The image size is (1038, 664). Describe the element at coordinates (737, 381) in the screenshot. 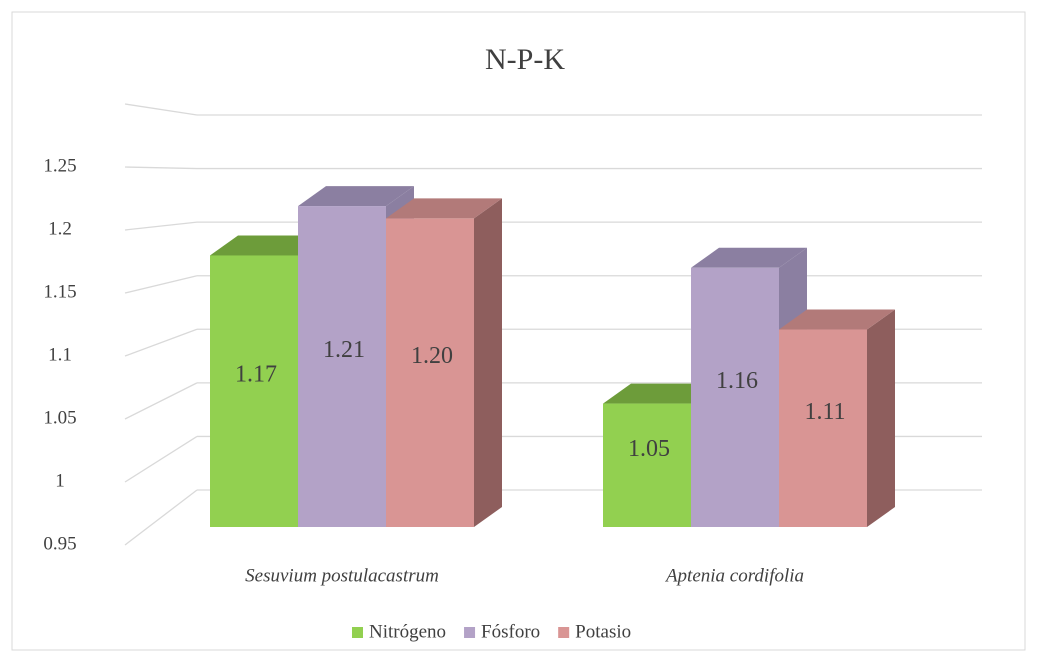

I see `data-label: 1.16` at that location.